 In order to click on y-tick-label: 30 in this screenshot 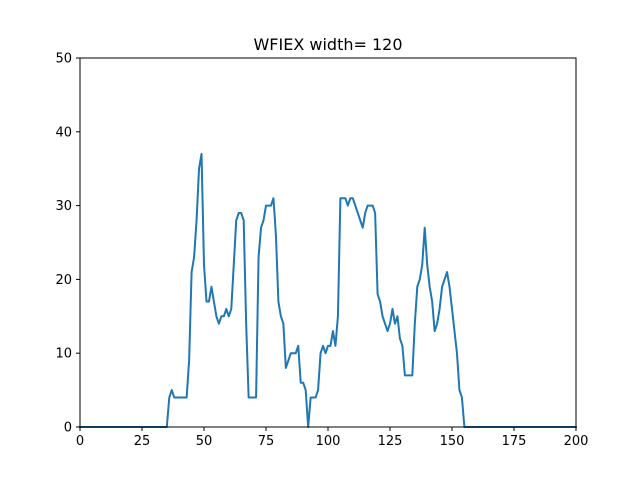, I will do `click(63, 206)`.